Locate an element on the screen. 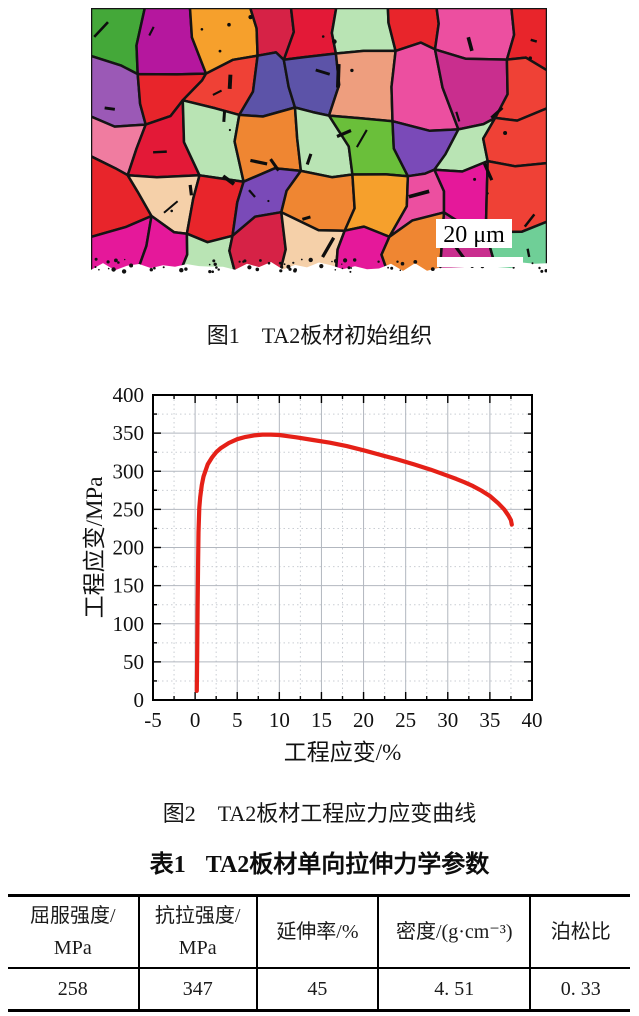  svg-text: 400 is located at coordinates (129, 395).